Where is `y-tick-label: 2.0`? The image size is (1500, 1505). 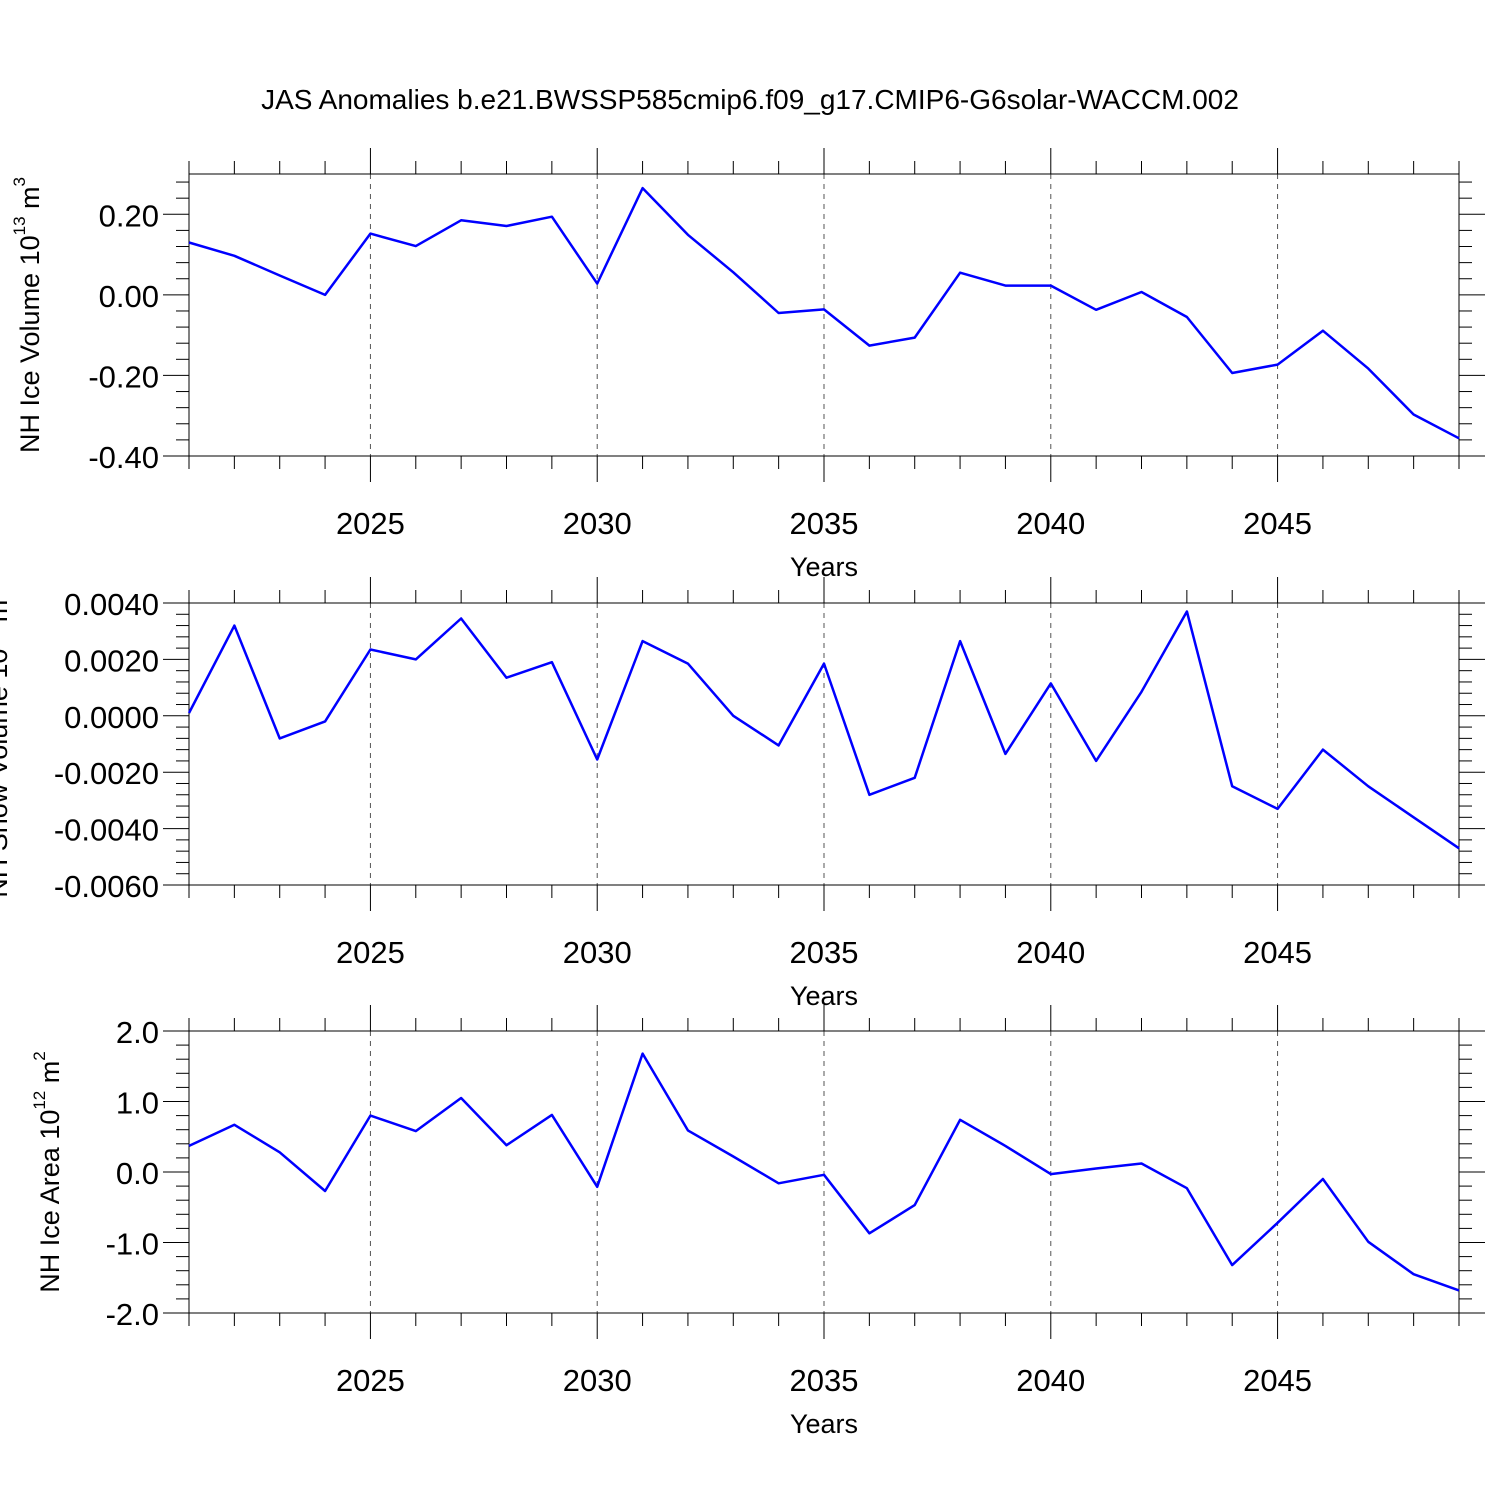
y-tick-label: 2.0 is located at coordinates (137, 1032).